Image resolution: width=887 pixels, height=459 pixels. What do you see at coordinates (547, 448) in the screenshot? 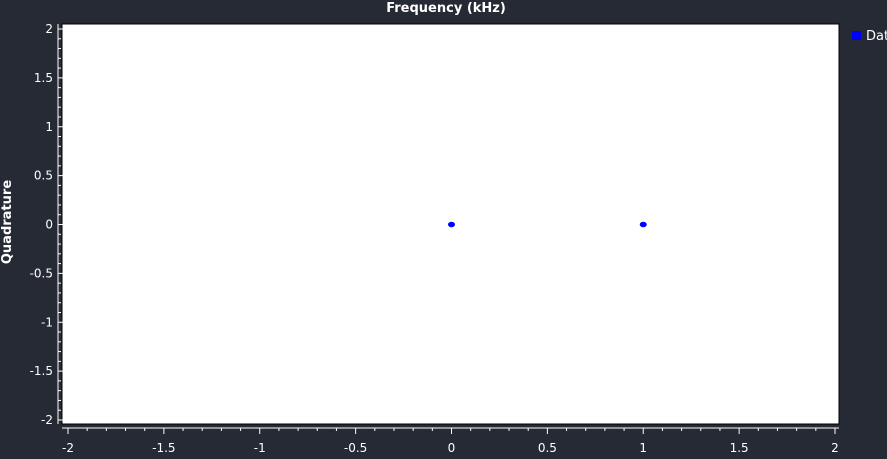
I see `x-tick-label: 0.5` at bounding box center [547, 448].